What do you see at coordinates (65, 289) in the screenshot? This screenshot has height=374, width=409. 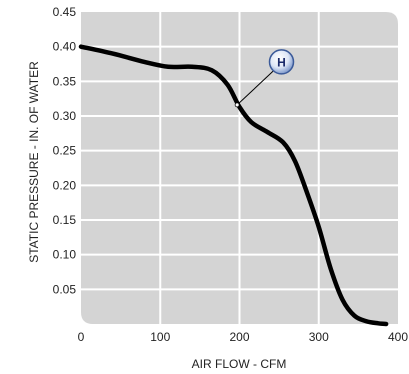 I see `y-tick-label: 0.05` at bounding box center [65, 289].